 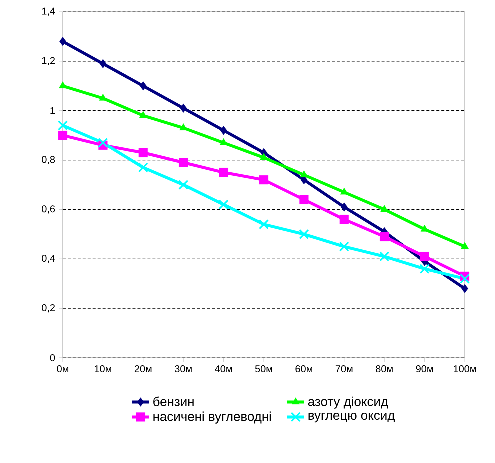 I want to click on y-tick-label: 1,2, so click(x=48, y=61).